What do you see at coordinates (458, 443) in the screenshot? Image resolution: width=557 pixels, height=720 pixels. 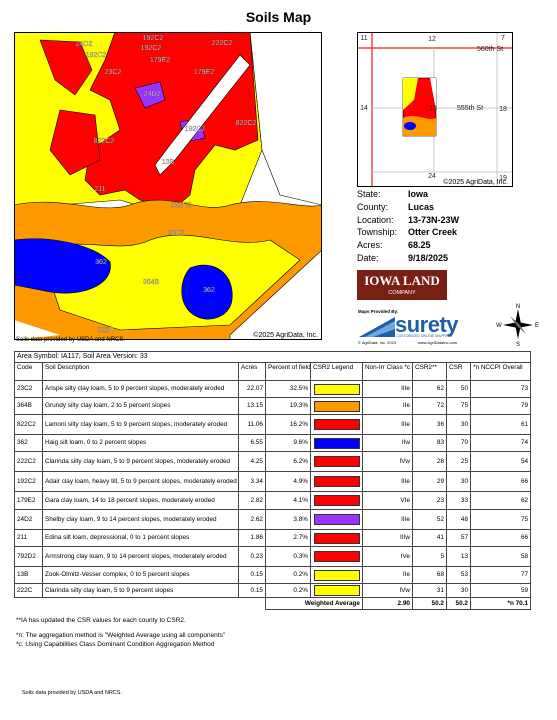 I see `table-cell: 70` at bounding box center [458, 443].